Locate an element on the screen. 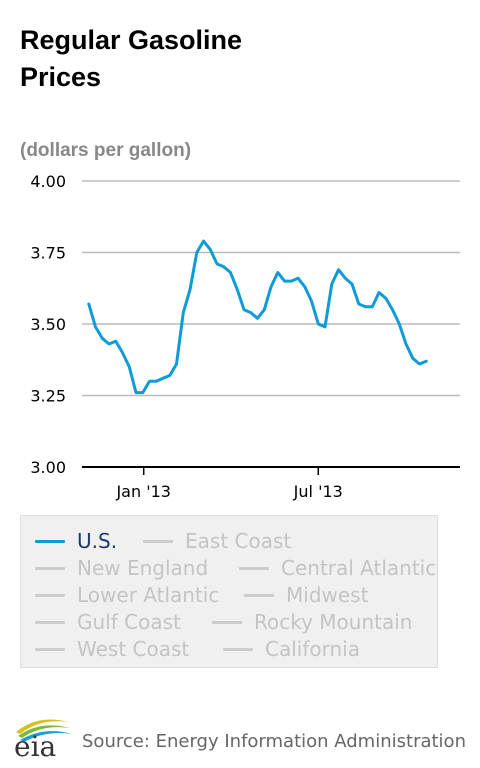  chart-title-line-1: Regular Gasoline is located at coordinates (131, 40).